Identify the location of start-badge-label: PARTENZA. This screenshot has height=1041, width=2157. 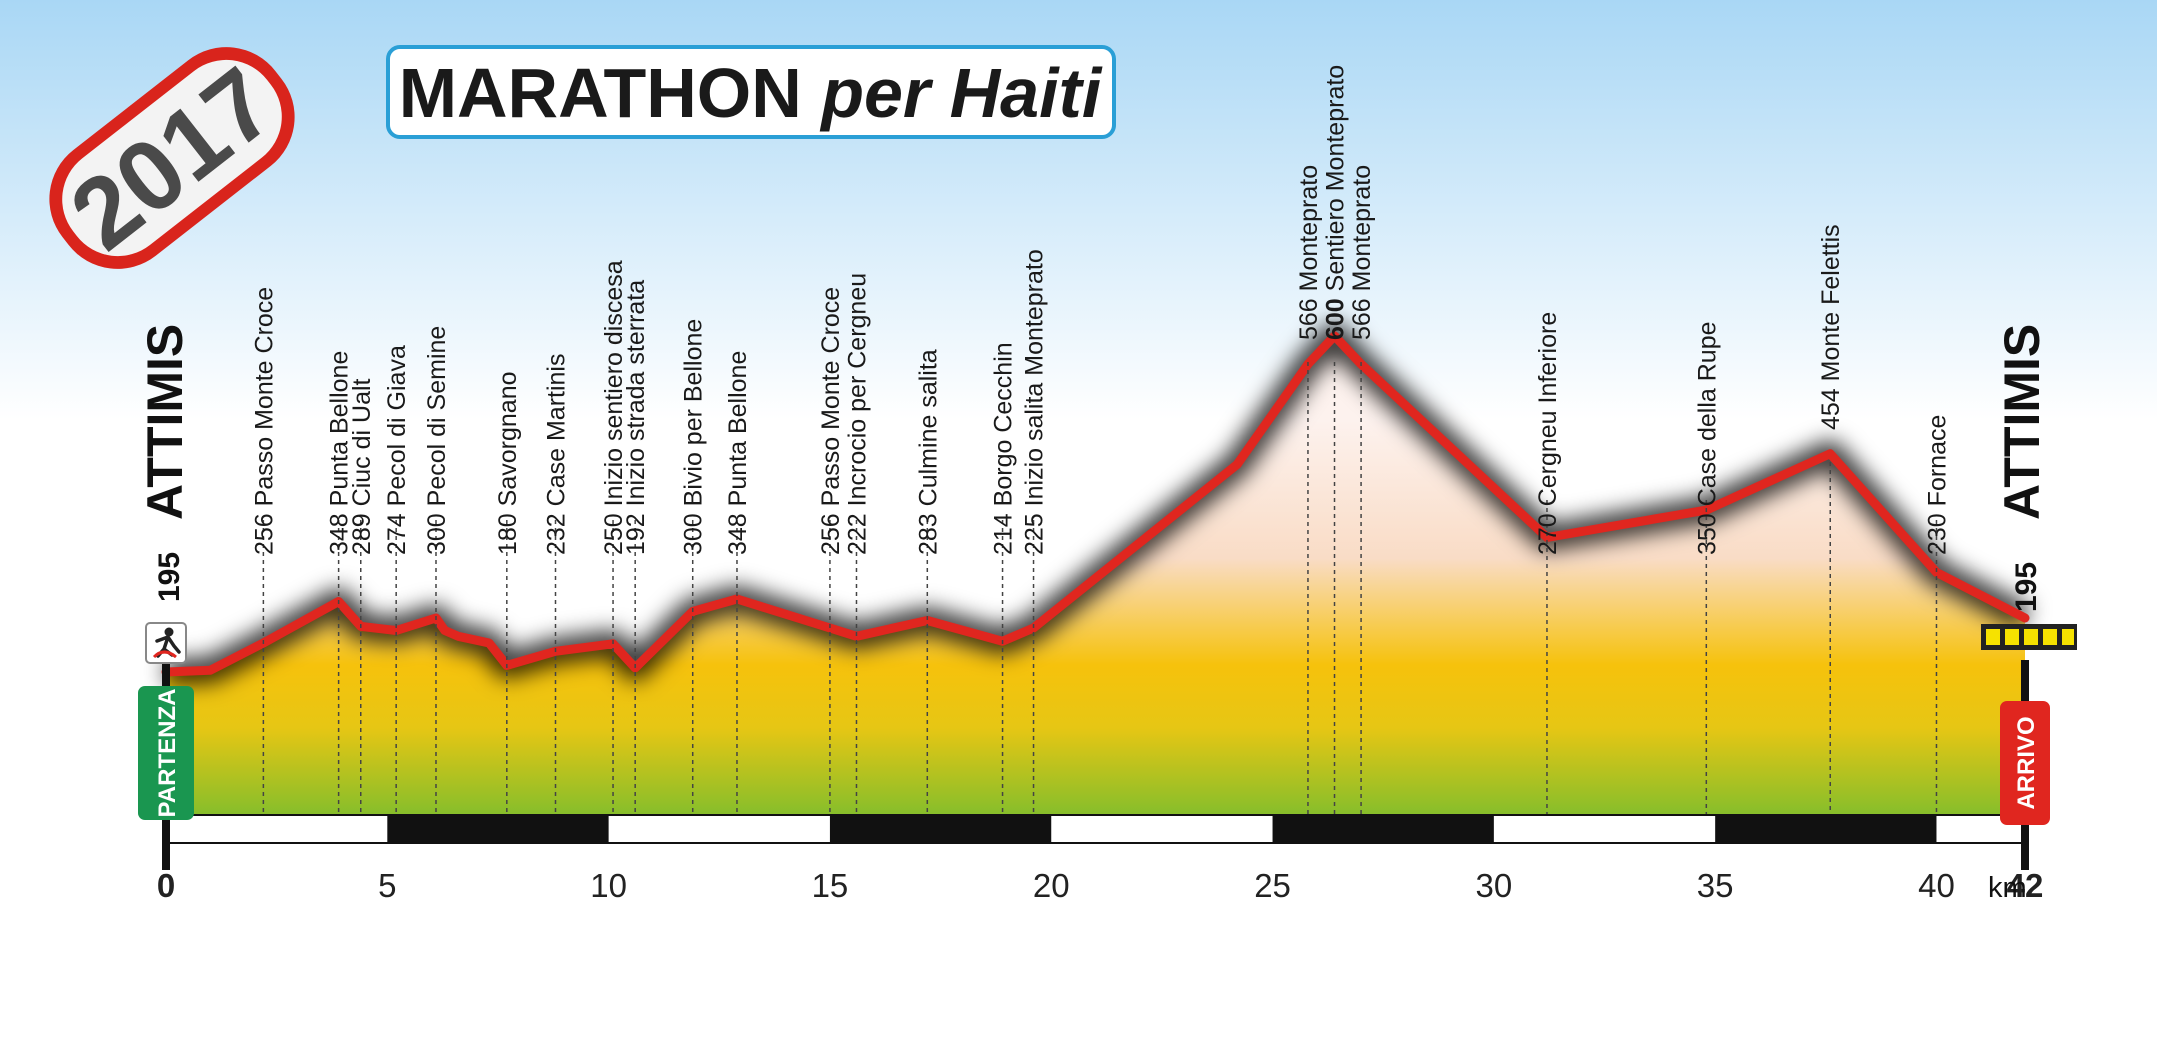
(167, 753).